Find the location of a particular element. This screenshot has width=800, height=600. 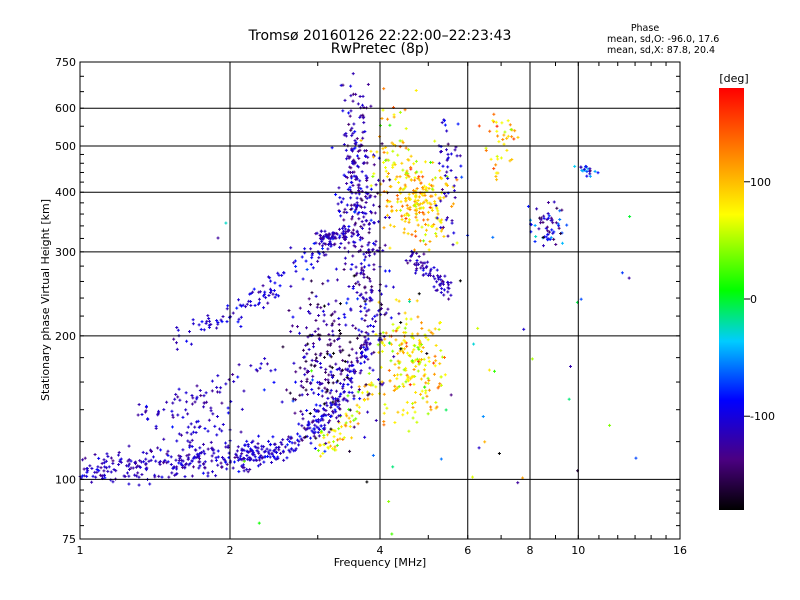

stats-line-x: mean, sd,X: 87.8, 20.4 is located at coordinates (661, 50).